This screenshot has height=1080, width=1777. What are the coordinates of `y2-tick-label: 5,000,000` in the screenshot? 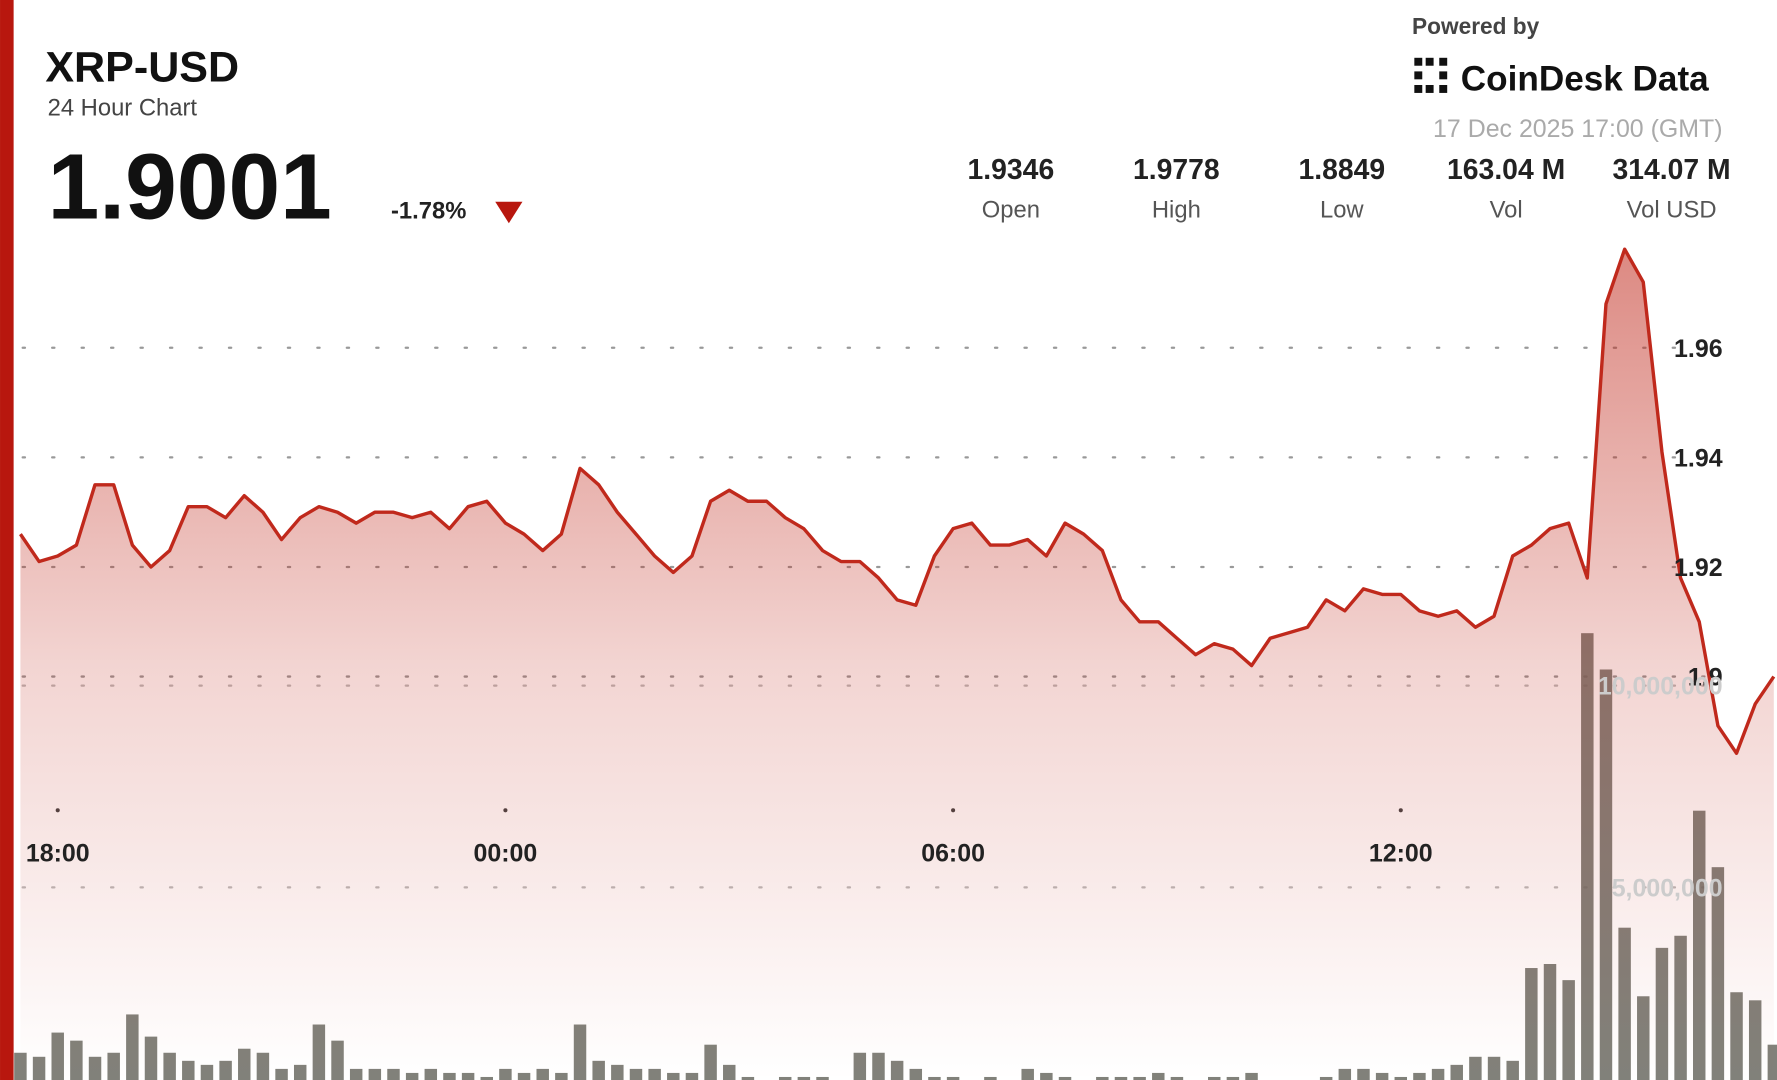 It's located at (1667, 888).